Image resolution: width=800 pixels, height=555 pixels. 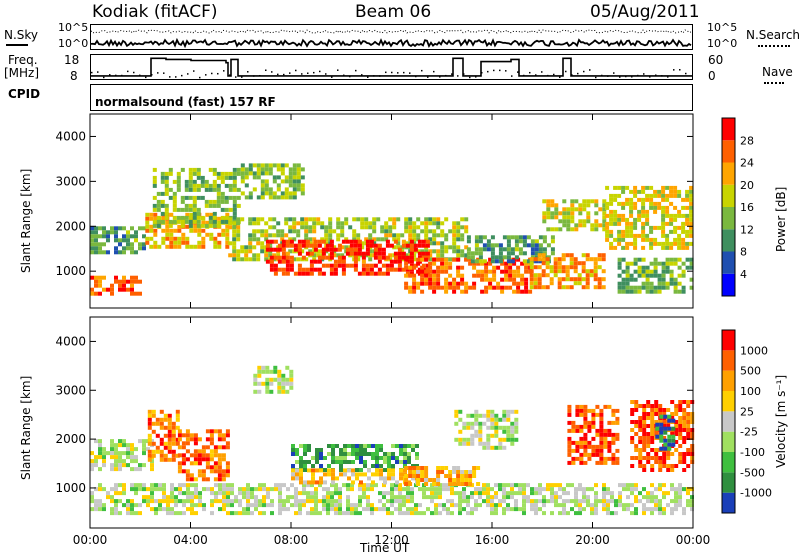 What do you see at coordinates (391, 31) in the screenshot?
I see `nsearch-line` at bounding box center [391, 31].